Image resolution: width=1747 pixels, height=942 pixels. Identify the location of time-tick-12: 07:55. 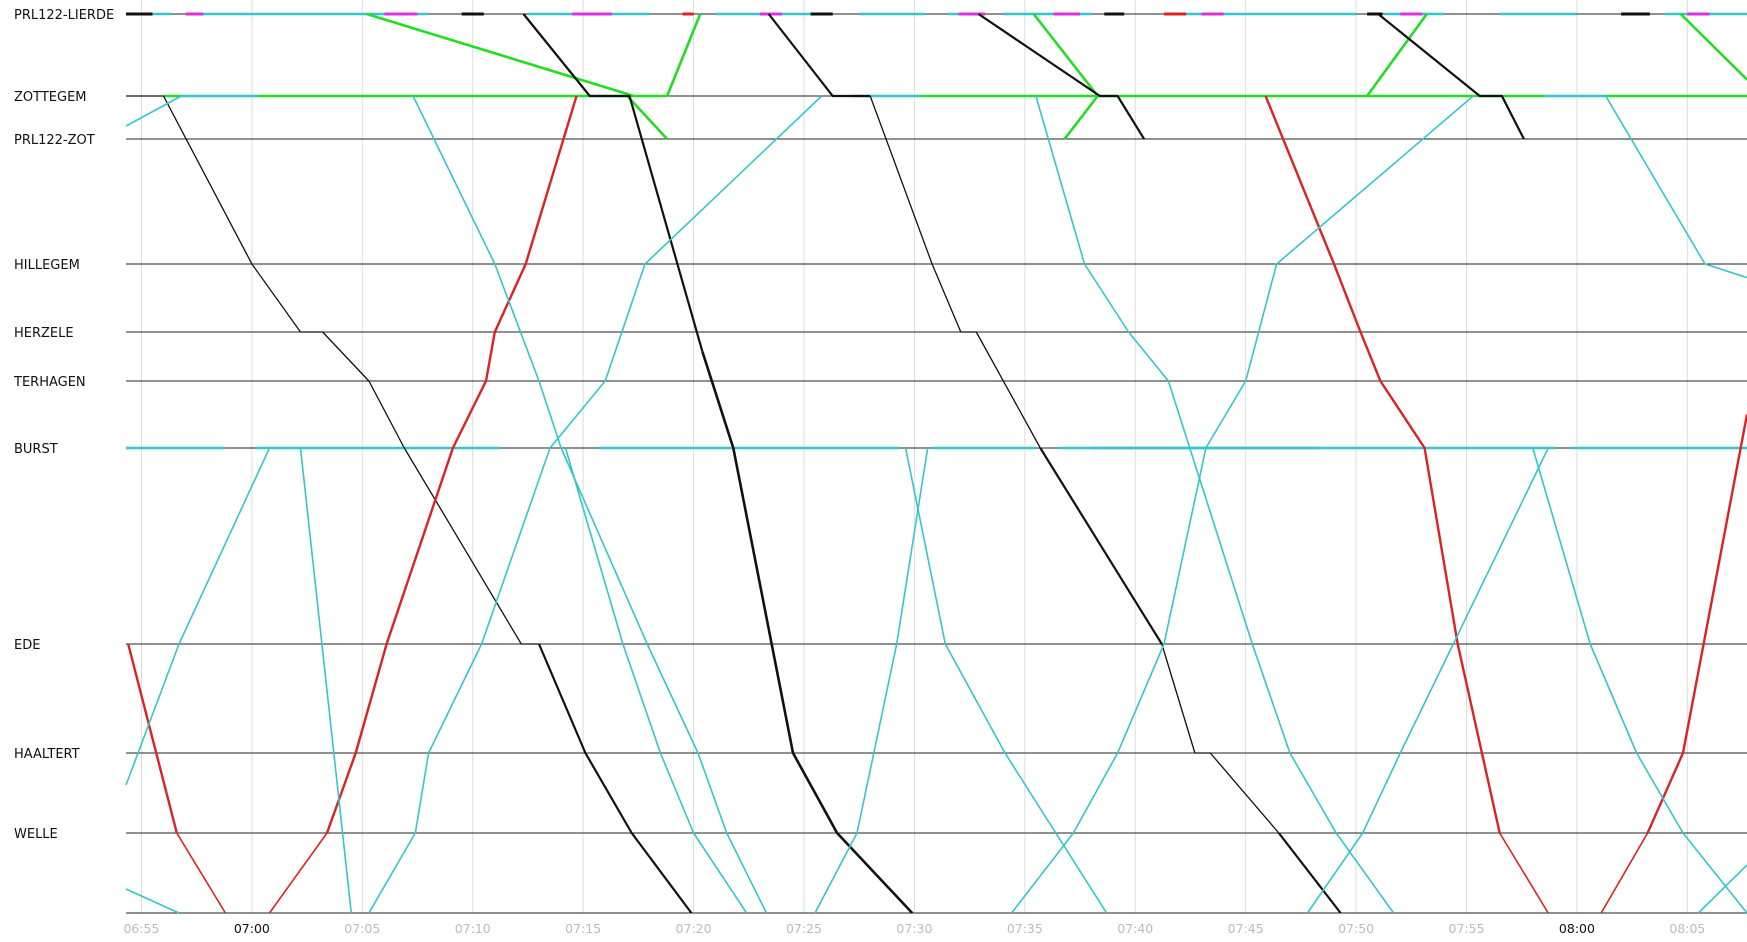
(1467, 928).